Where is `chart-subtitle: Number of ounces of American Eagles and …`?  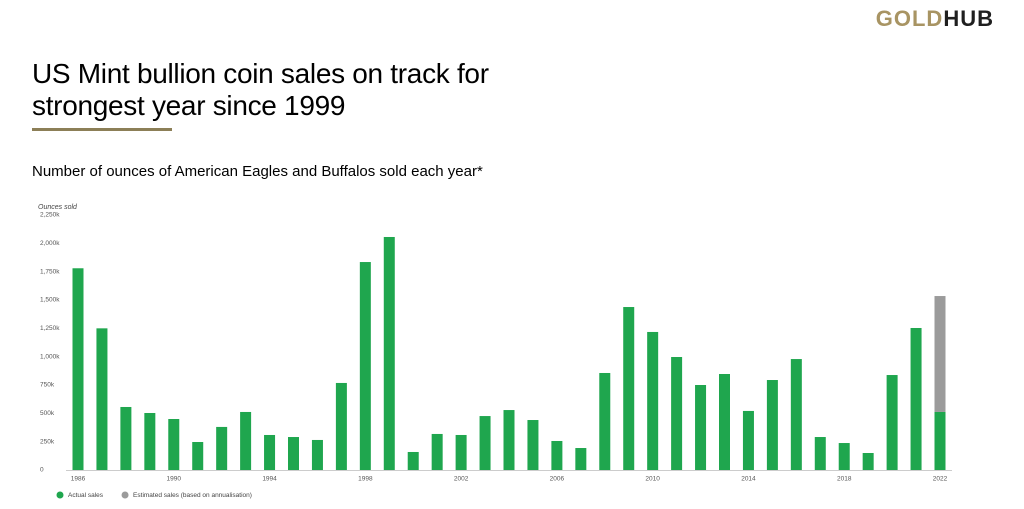 chart-subtitle: Number of ounces of American Eagles and … is located at coordinates (257, 171).